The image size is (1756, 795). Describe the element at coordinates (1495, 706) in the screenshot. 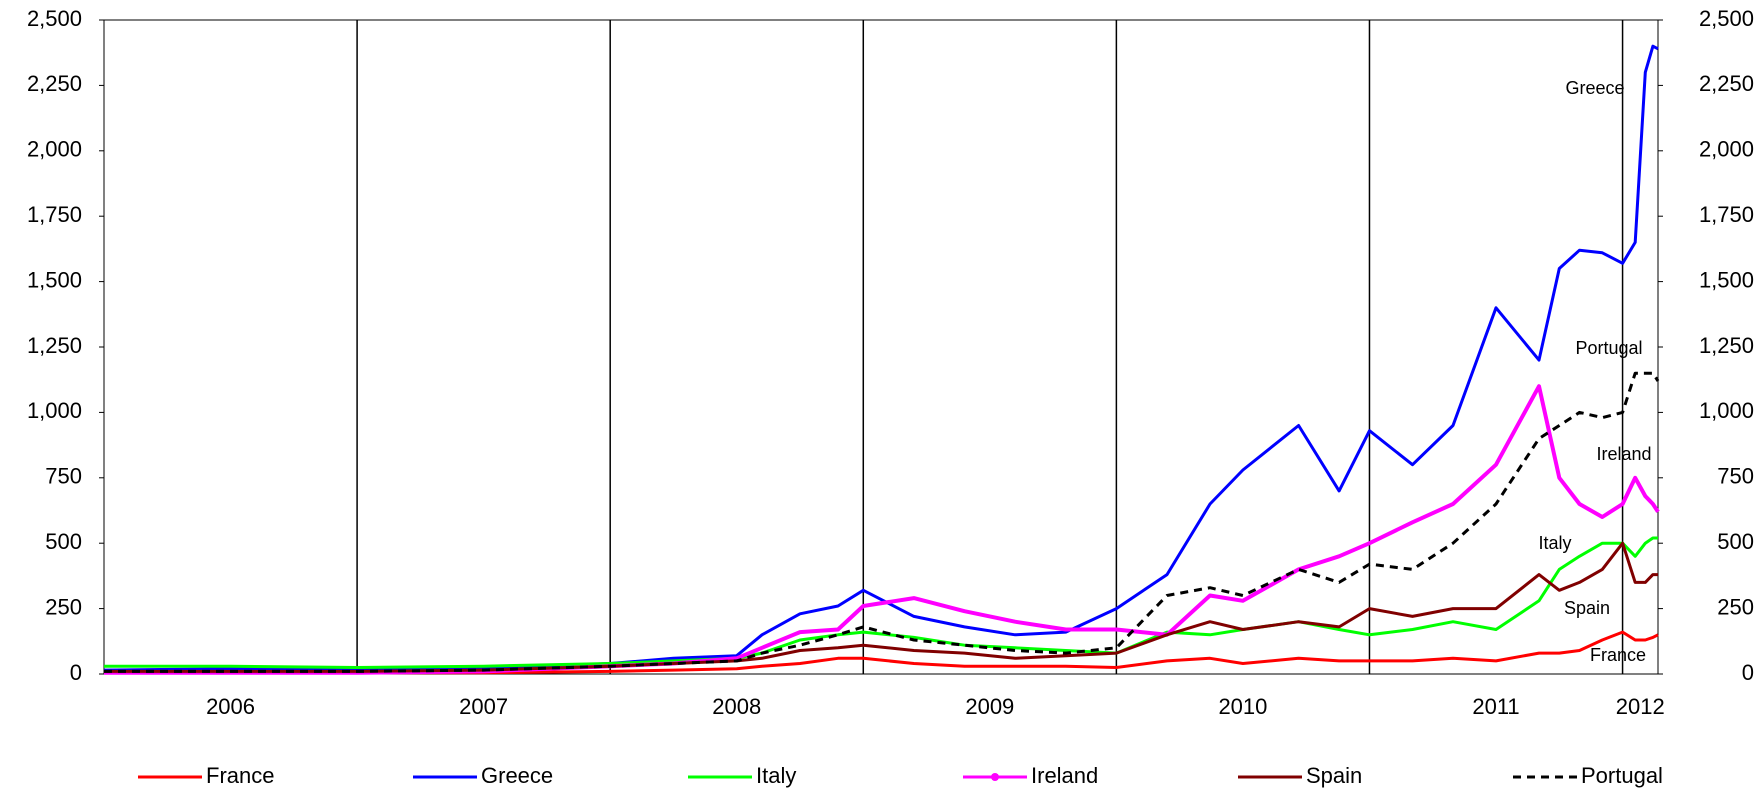

I see `x-tick-label: 2011` at that location.